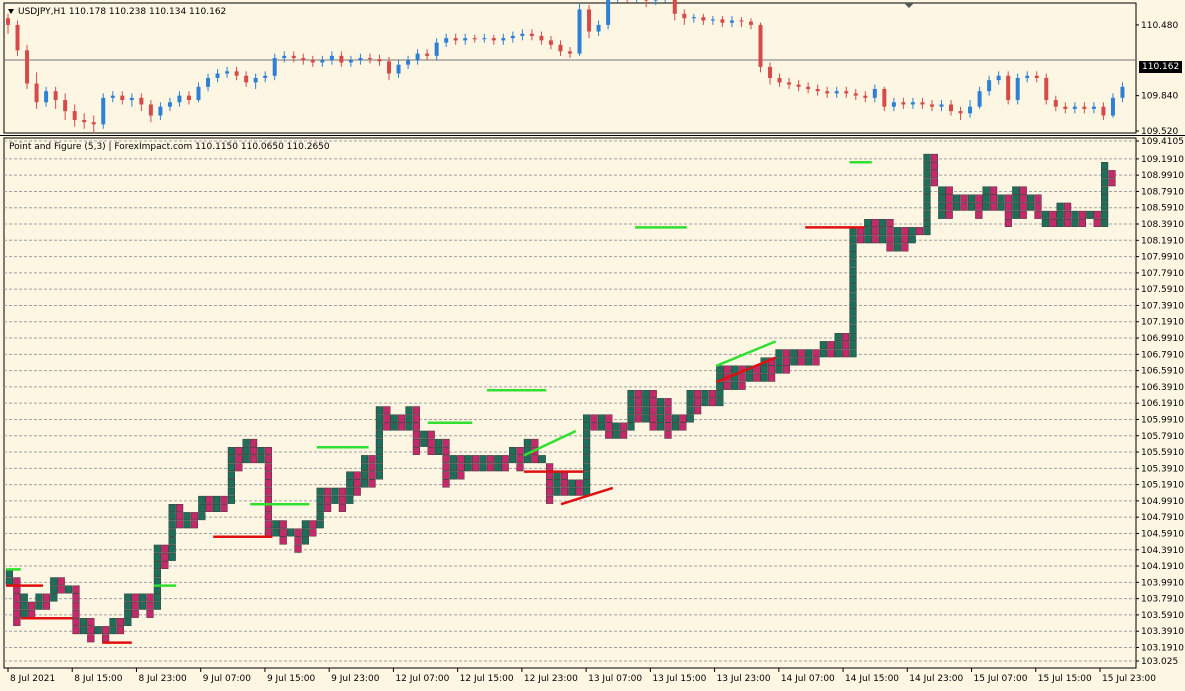  Describe the element at coordinates (227, 679) in the screenshot. I see `time-axis-label: 9 Jul 07:00` at that location.